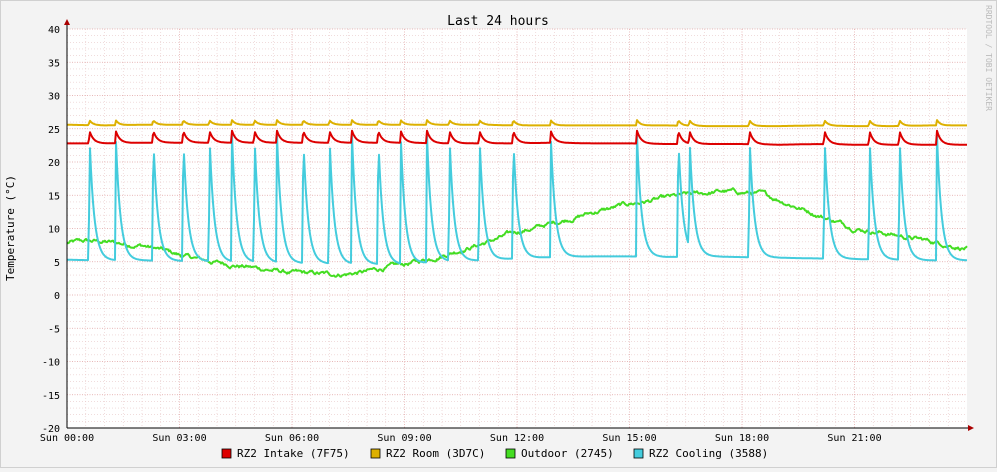  What do you see at coordinates (179, 438) in the screenshot?
I see `x-tick-label: Sun 03:00` at bounding box center [179, 438].